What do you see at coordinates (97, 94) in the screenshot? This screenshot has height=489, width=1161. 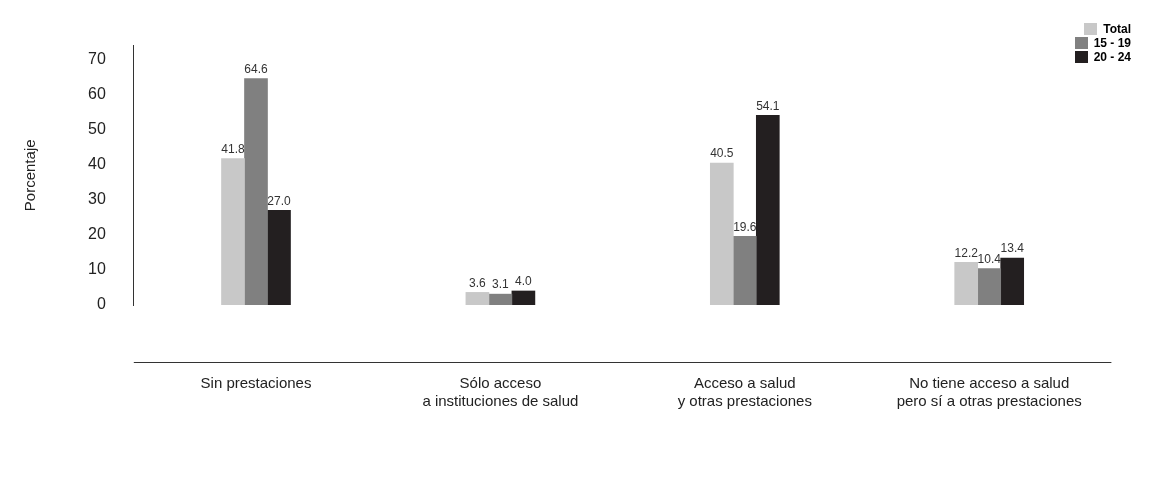 I see `y-tick-label: 60` at bounding box center [97, 94].